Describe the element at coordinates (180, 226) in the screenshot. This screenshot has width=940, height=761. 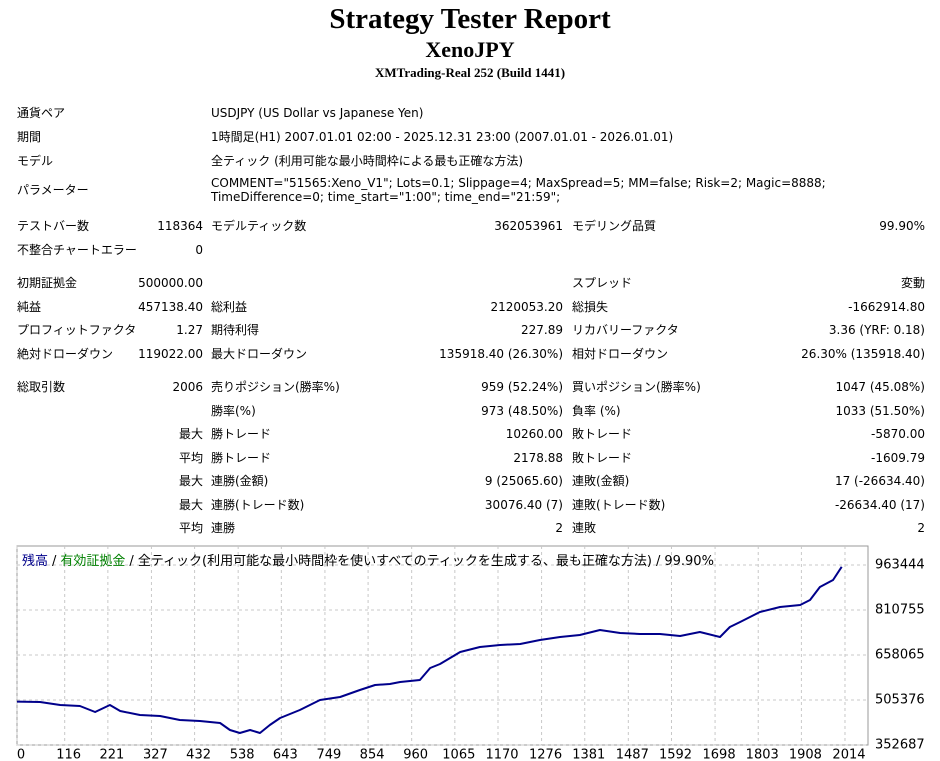
I see `stat-value: 118364` at that location.